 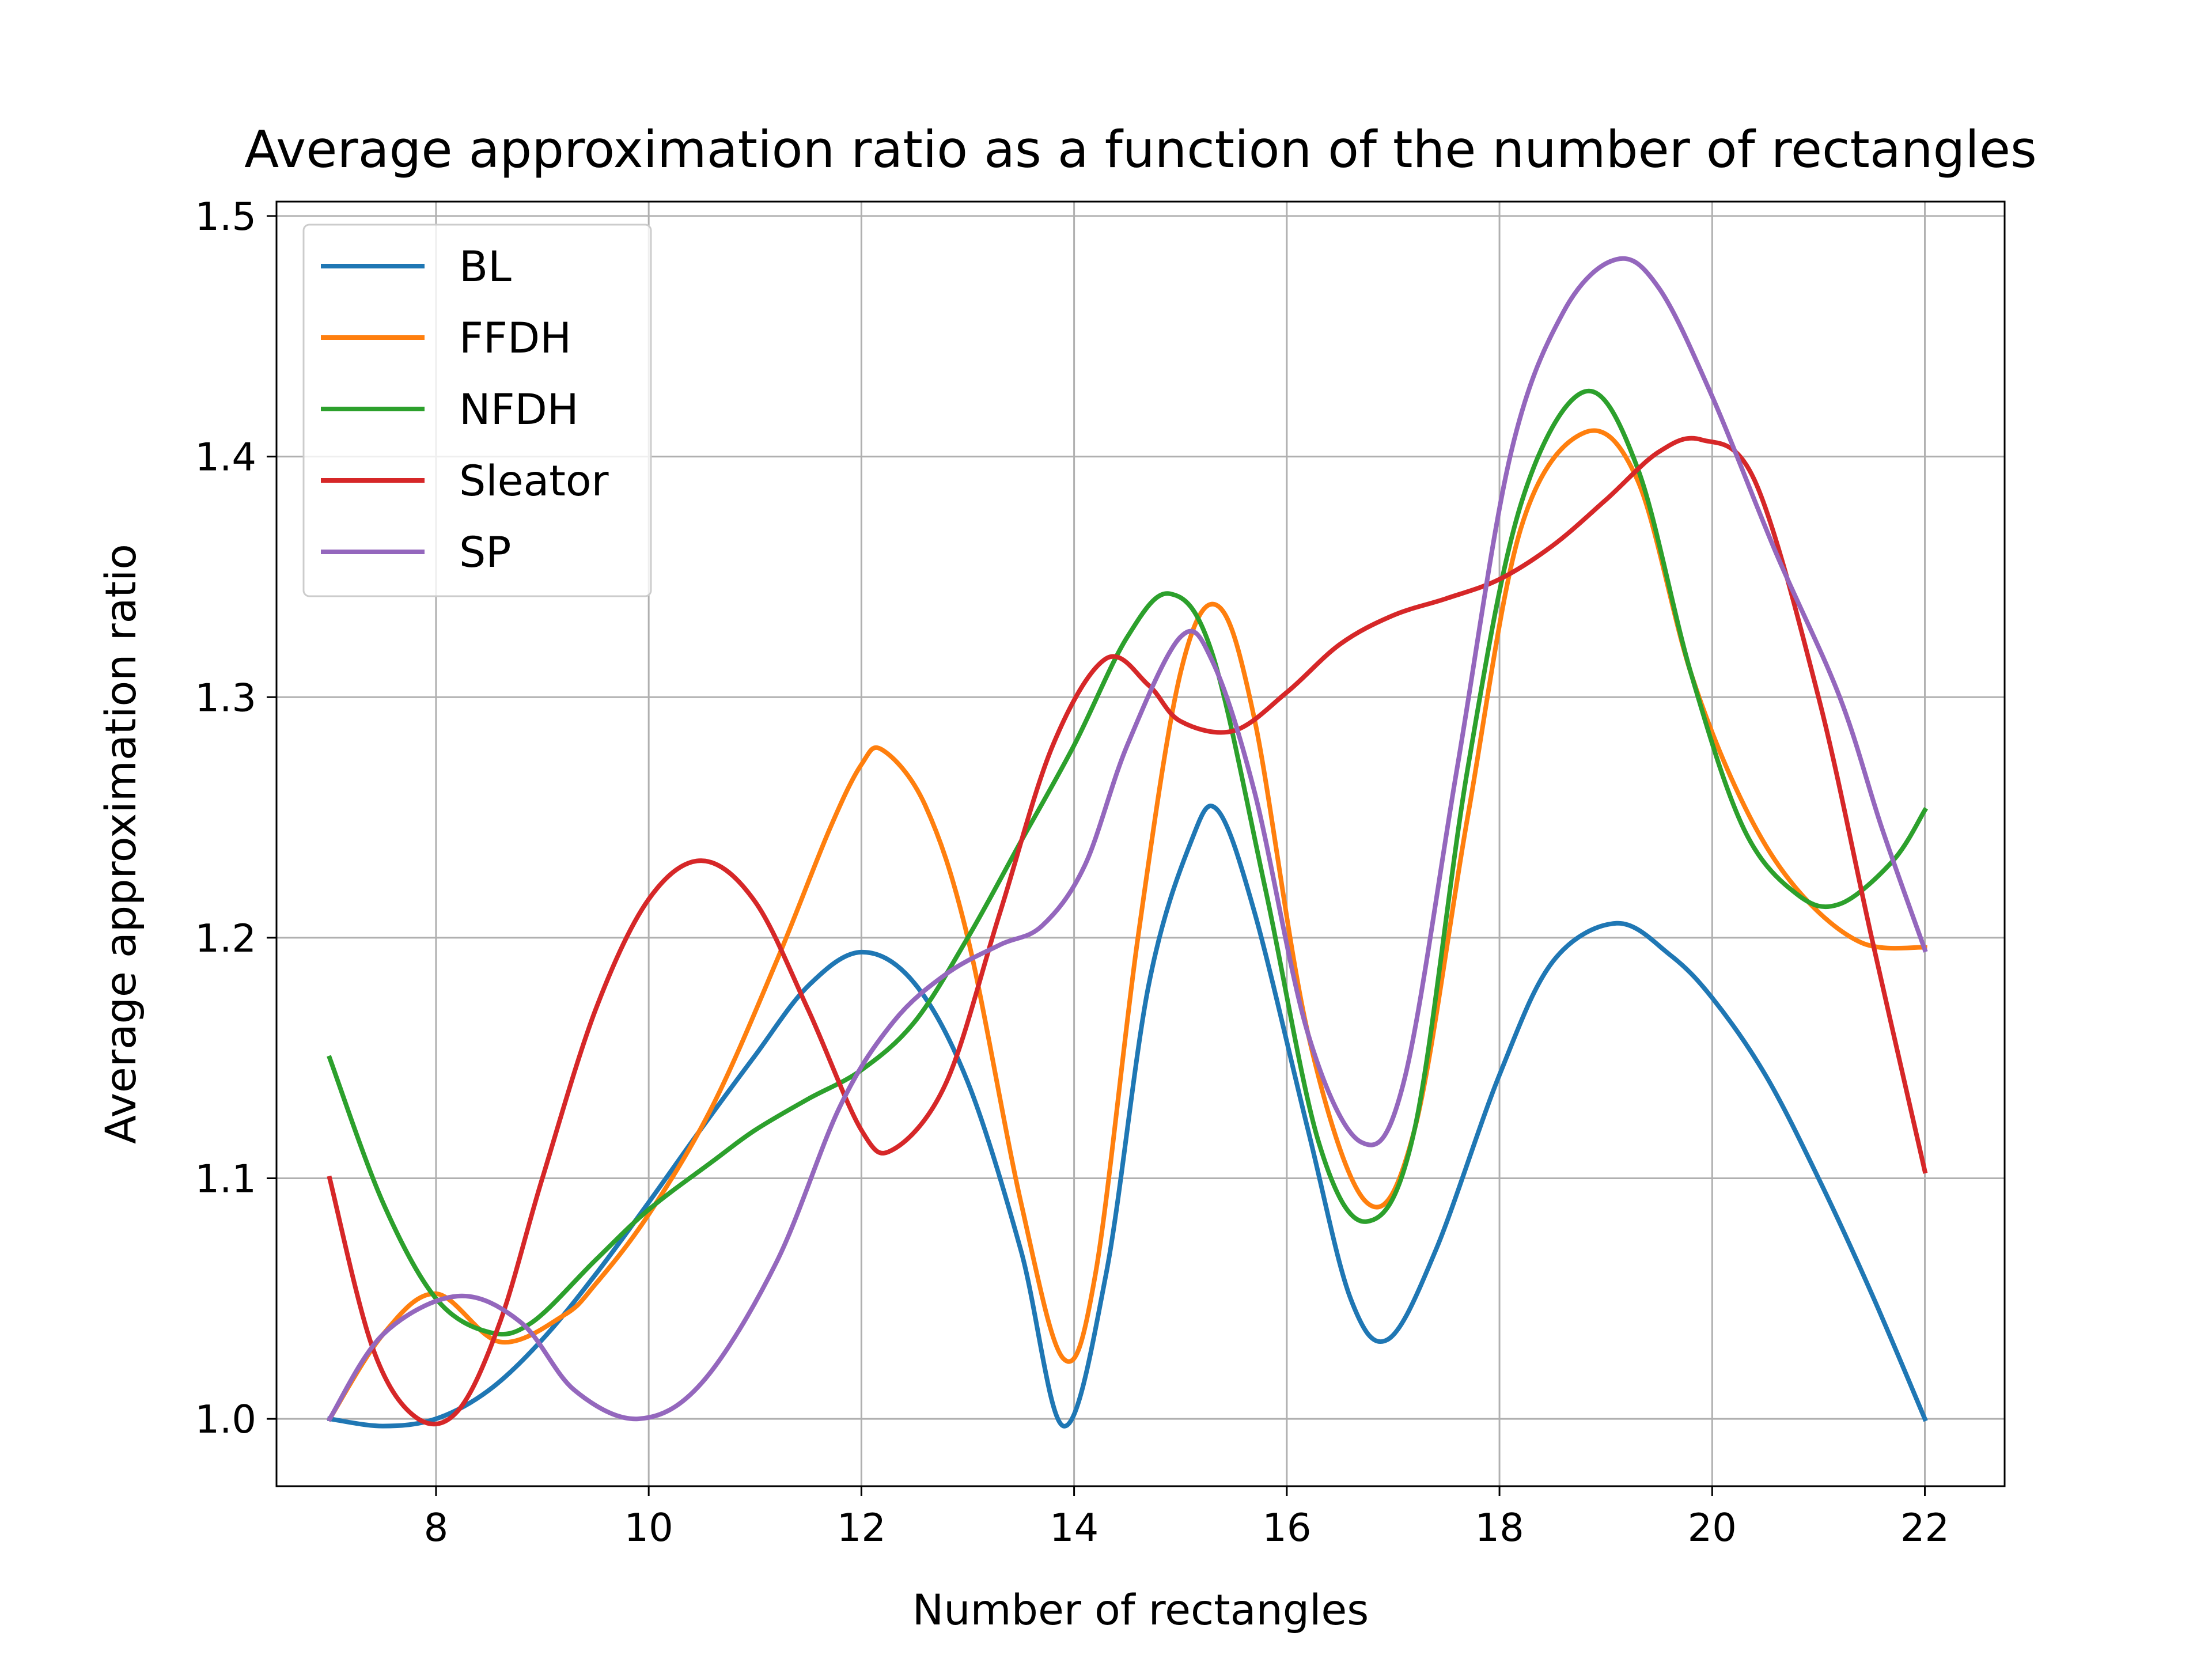 What do you see at coordinates (1074, 1527) in the screenshot?
I see `x-tick-label: 14` at bounding box center [1074, 1527].